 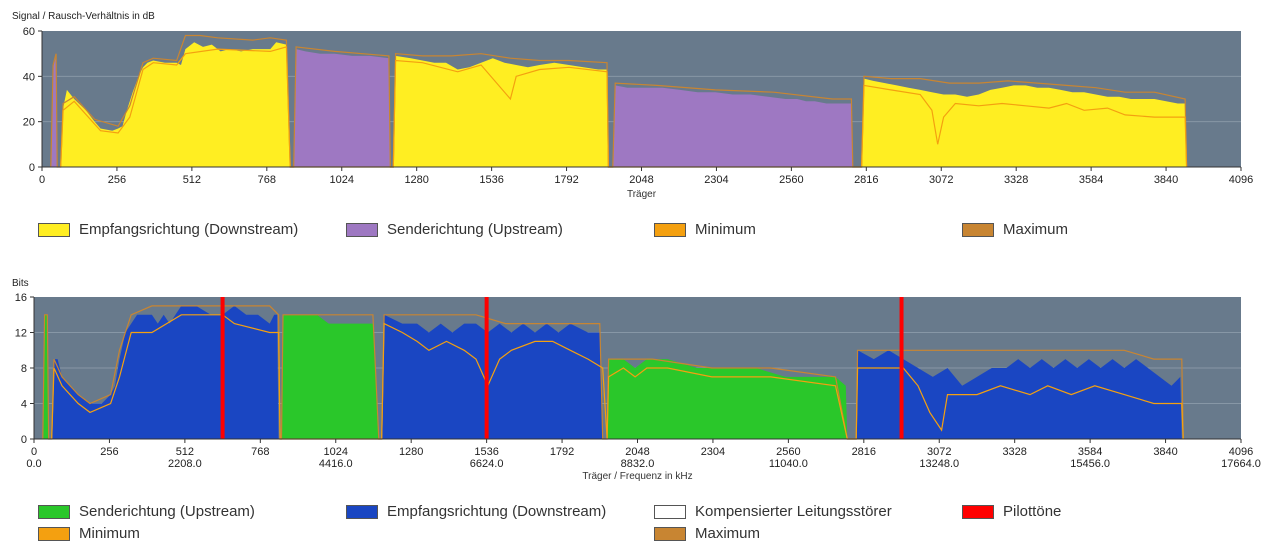 What do you see at coordinates (978, 229) in the screenshot?
I see `legend-maximum-swatch` at bounding box center [978, 229].